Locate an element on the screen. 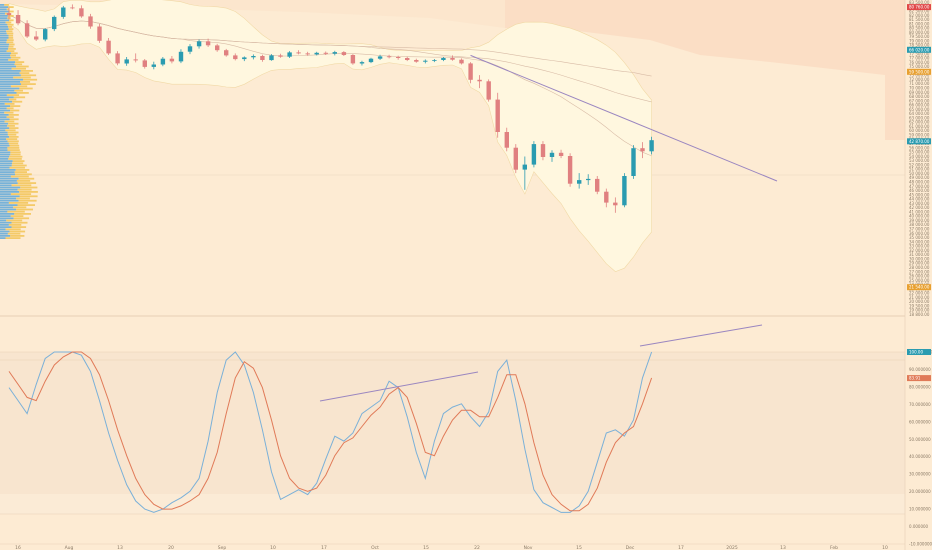 The height and width of the screenshot is (550, 932). price-tick-label: 82 500.00 is located at coordinates (919, 11).